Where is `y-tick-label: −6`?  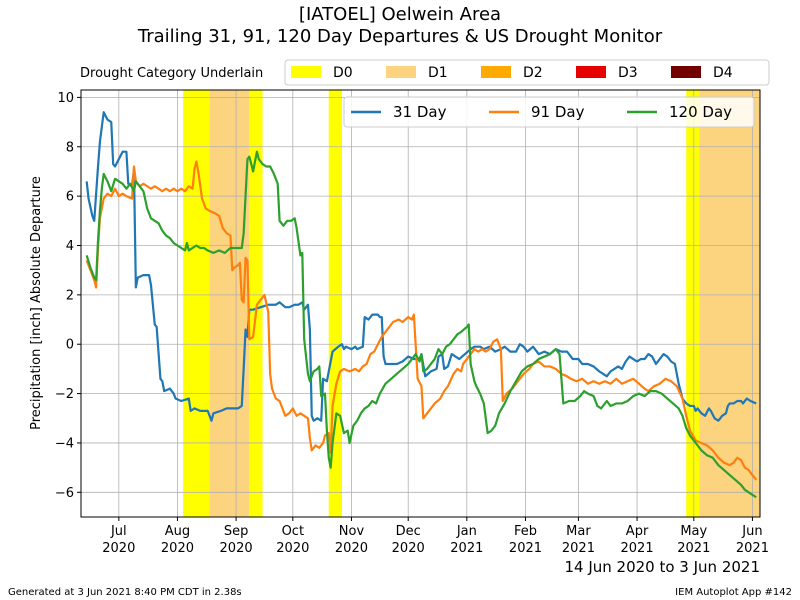
y-tick-label: −6 is located at coordinates (64, 493).